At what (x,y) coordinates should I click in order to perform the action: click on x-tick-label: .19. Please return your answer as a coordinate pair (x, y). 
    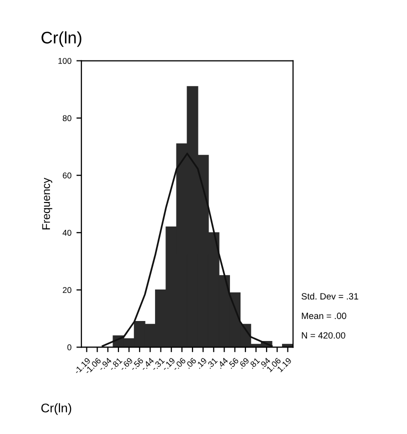
    Looking at the image, I should click on (202, 363).